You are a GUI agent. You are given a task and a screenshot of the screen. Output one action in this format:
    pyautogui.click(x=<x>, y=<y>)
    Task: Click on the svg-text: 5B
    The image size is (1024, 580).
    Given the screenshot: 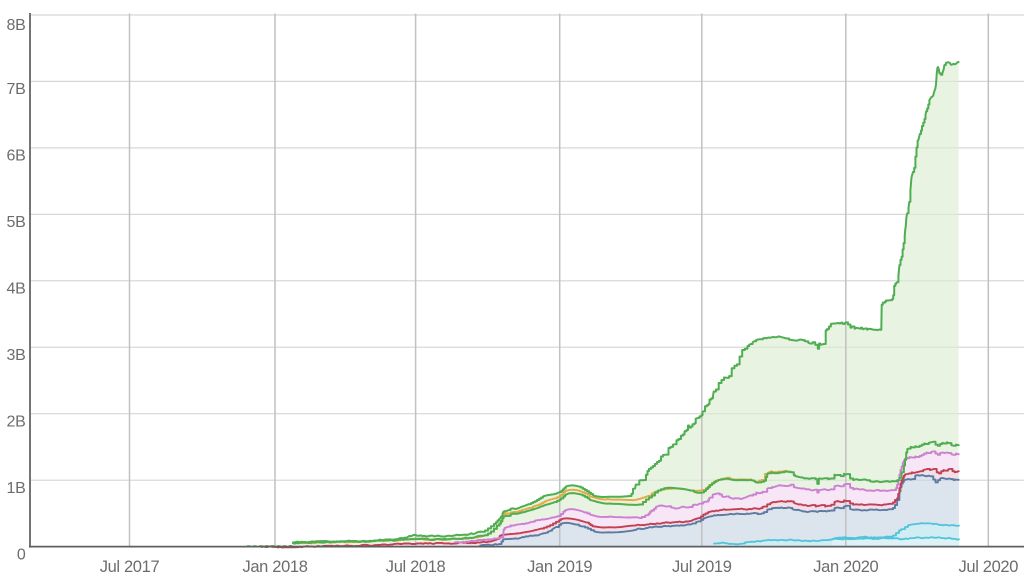 What is the action you would take?
    pyautogui.click(x=16, y=222)
    